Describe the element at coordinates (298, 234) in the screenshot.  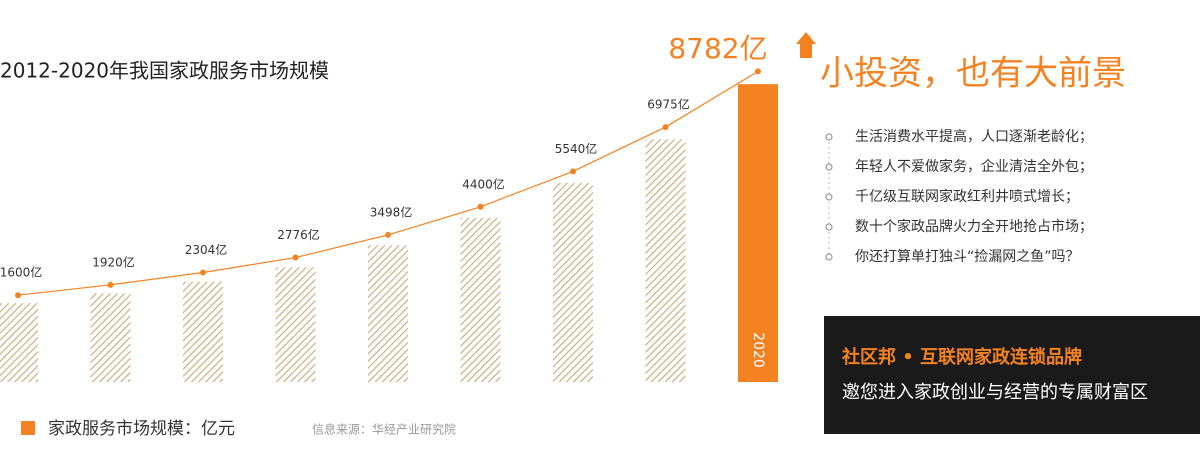
I see `value-label: 2776亿` at that location.